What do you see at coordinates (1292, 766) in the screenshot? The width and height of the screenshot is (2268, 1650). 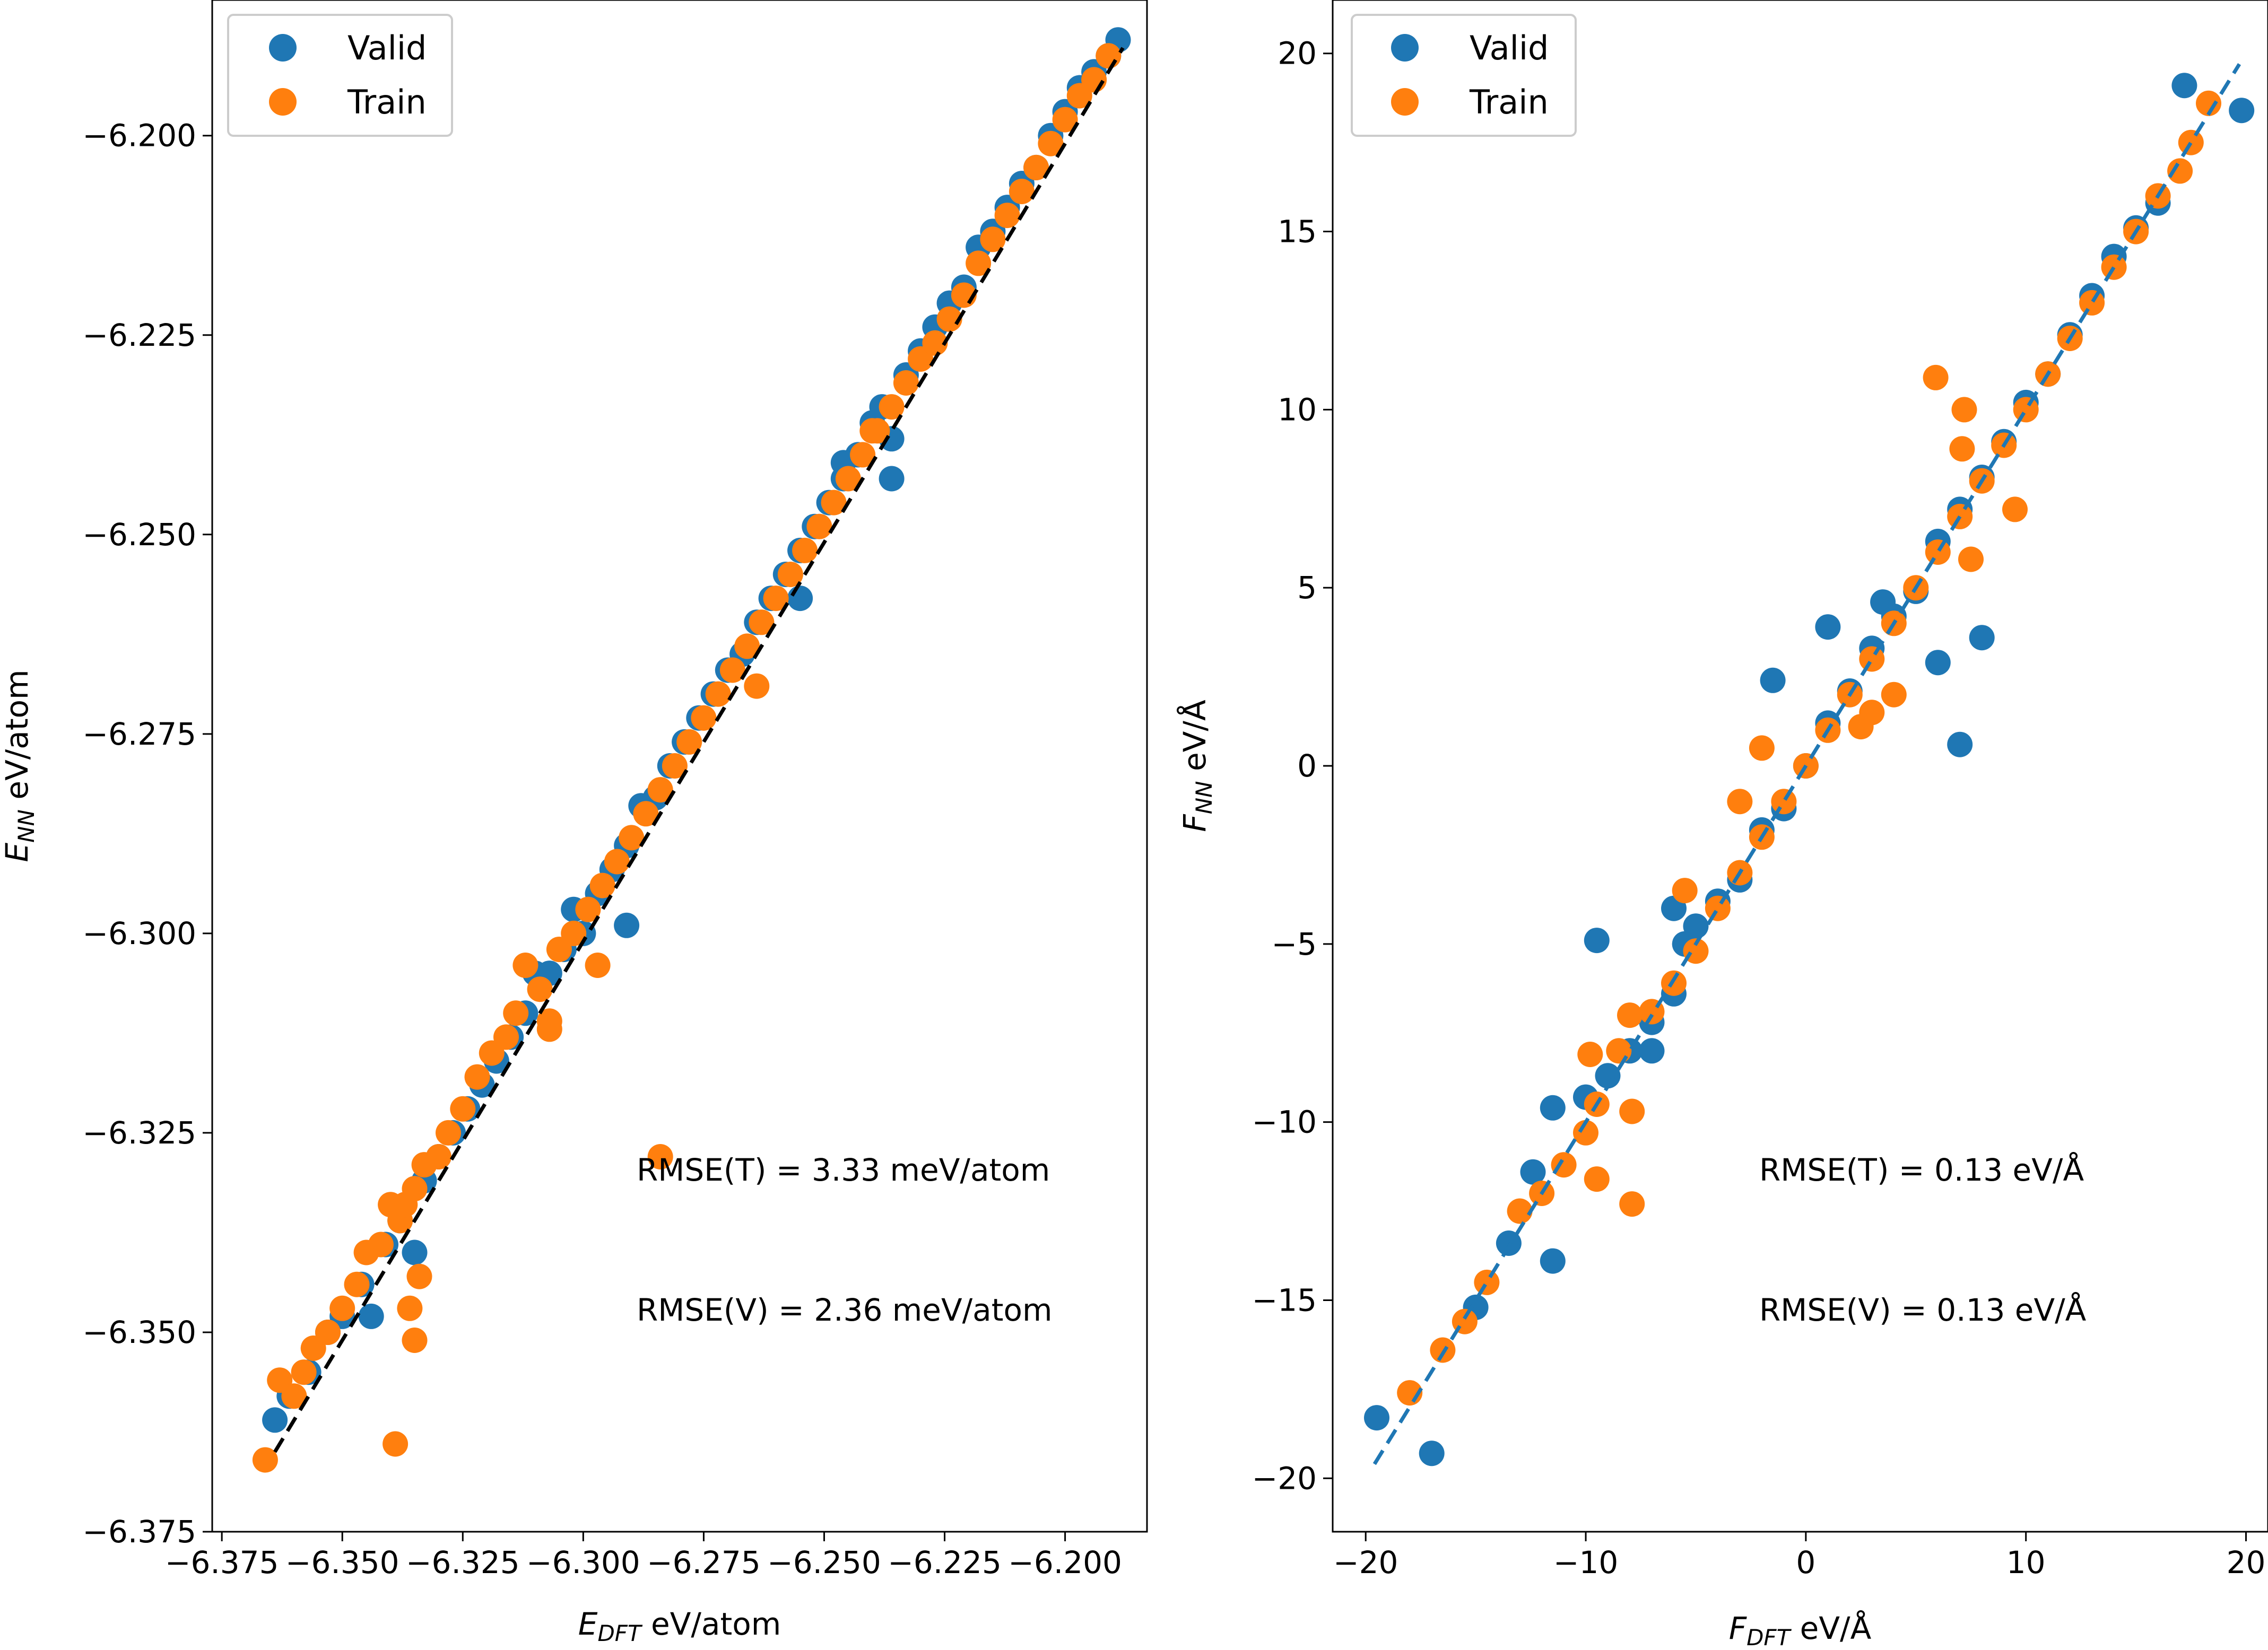 I see `force-y-ticks: −20 −15 −10 −5 0 5 10 15 20` at bounding box center [1292, 766].